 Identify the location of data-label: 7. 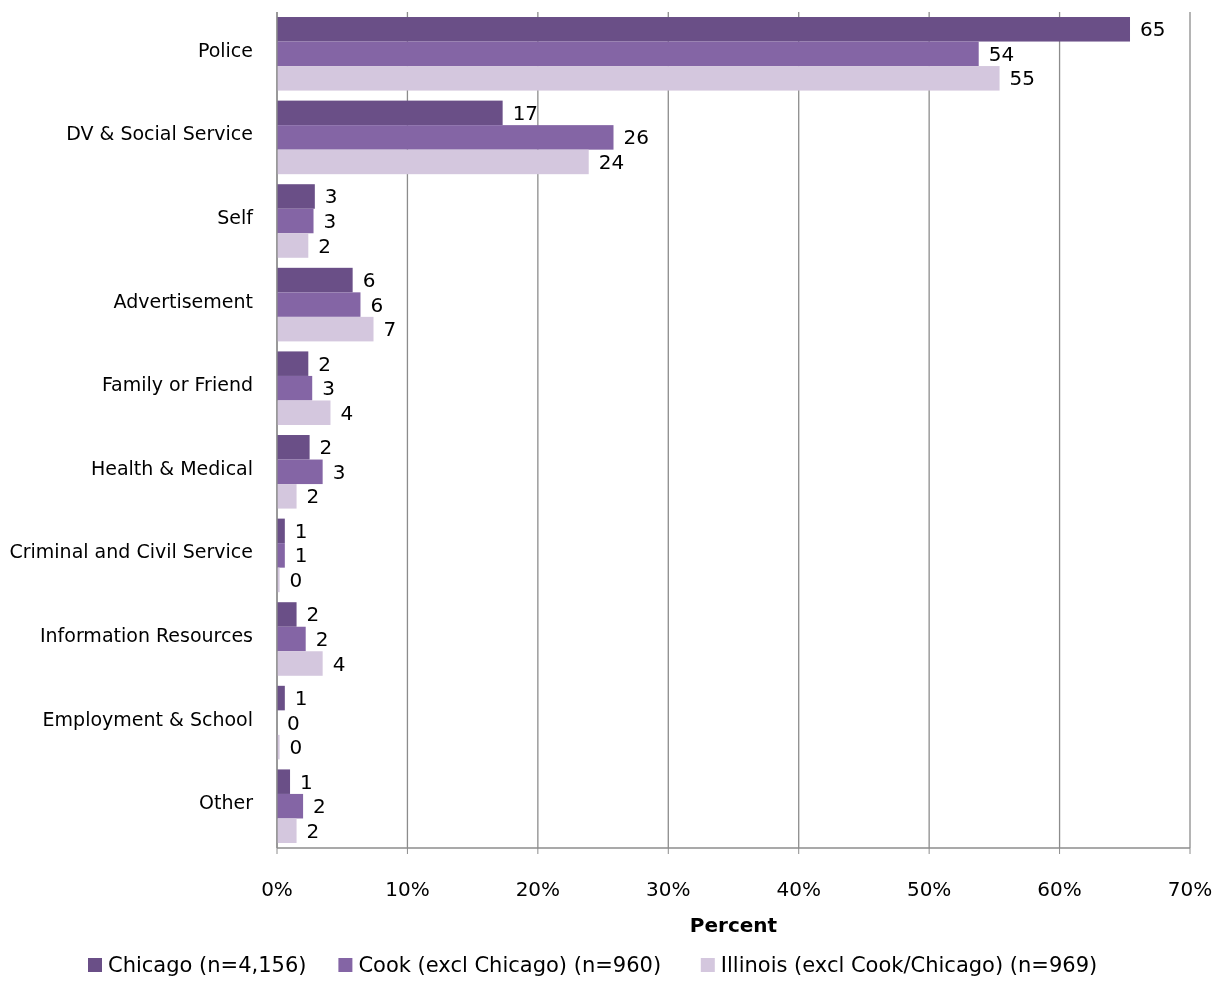
(390, 329).